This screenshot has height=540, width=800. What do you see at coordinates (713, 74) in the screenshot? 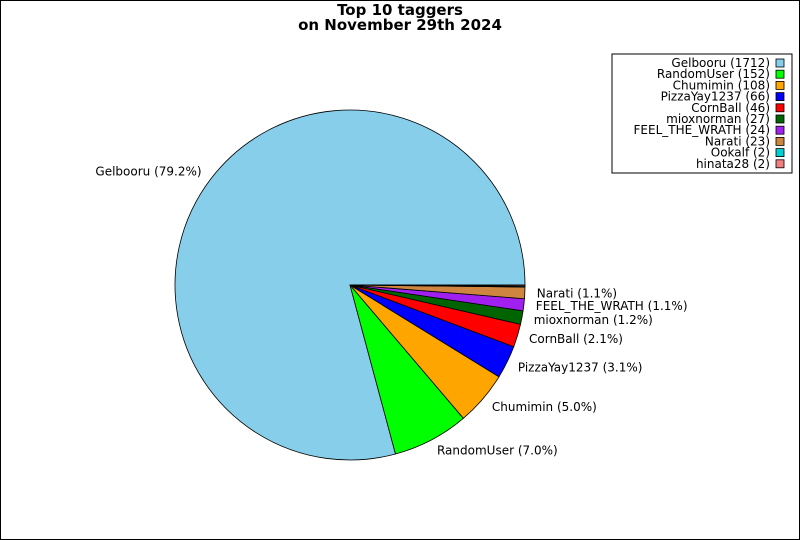
I see `legend-label: RandomUser (152)` at bounding box center [713, 74].